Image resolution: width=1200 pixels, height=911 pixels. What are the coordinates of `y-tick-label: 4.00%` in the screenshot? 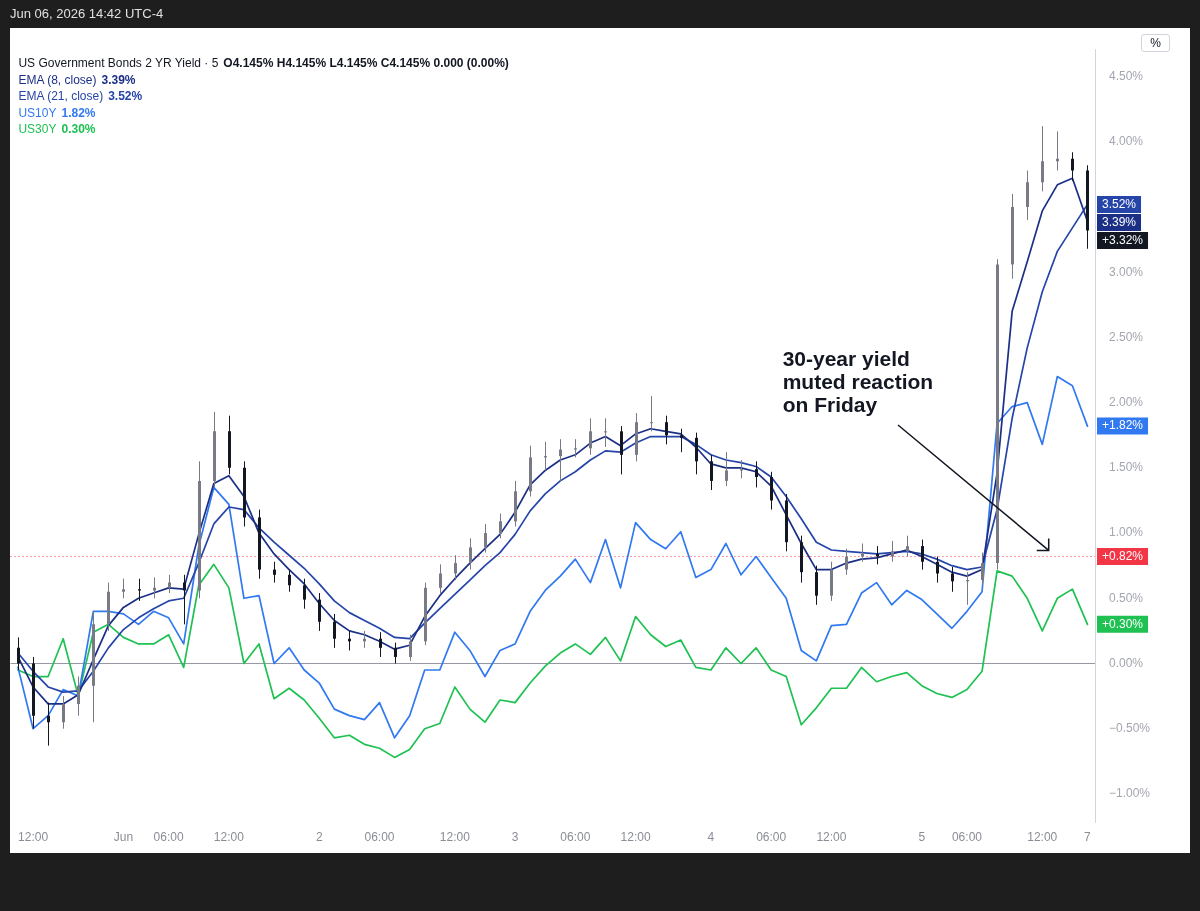 It's located at (1126, 141).